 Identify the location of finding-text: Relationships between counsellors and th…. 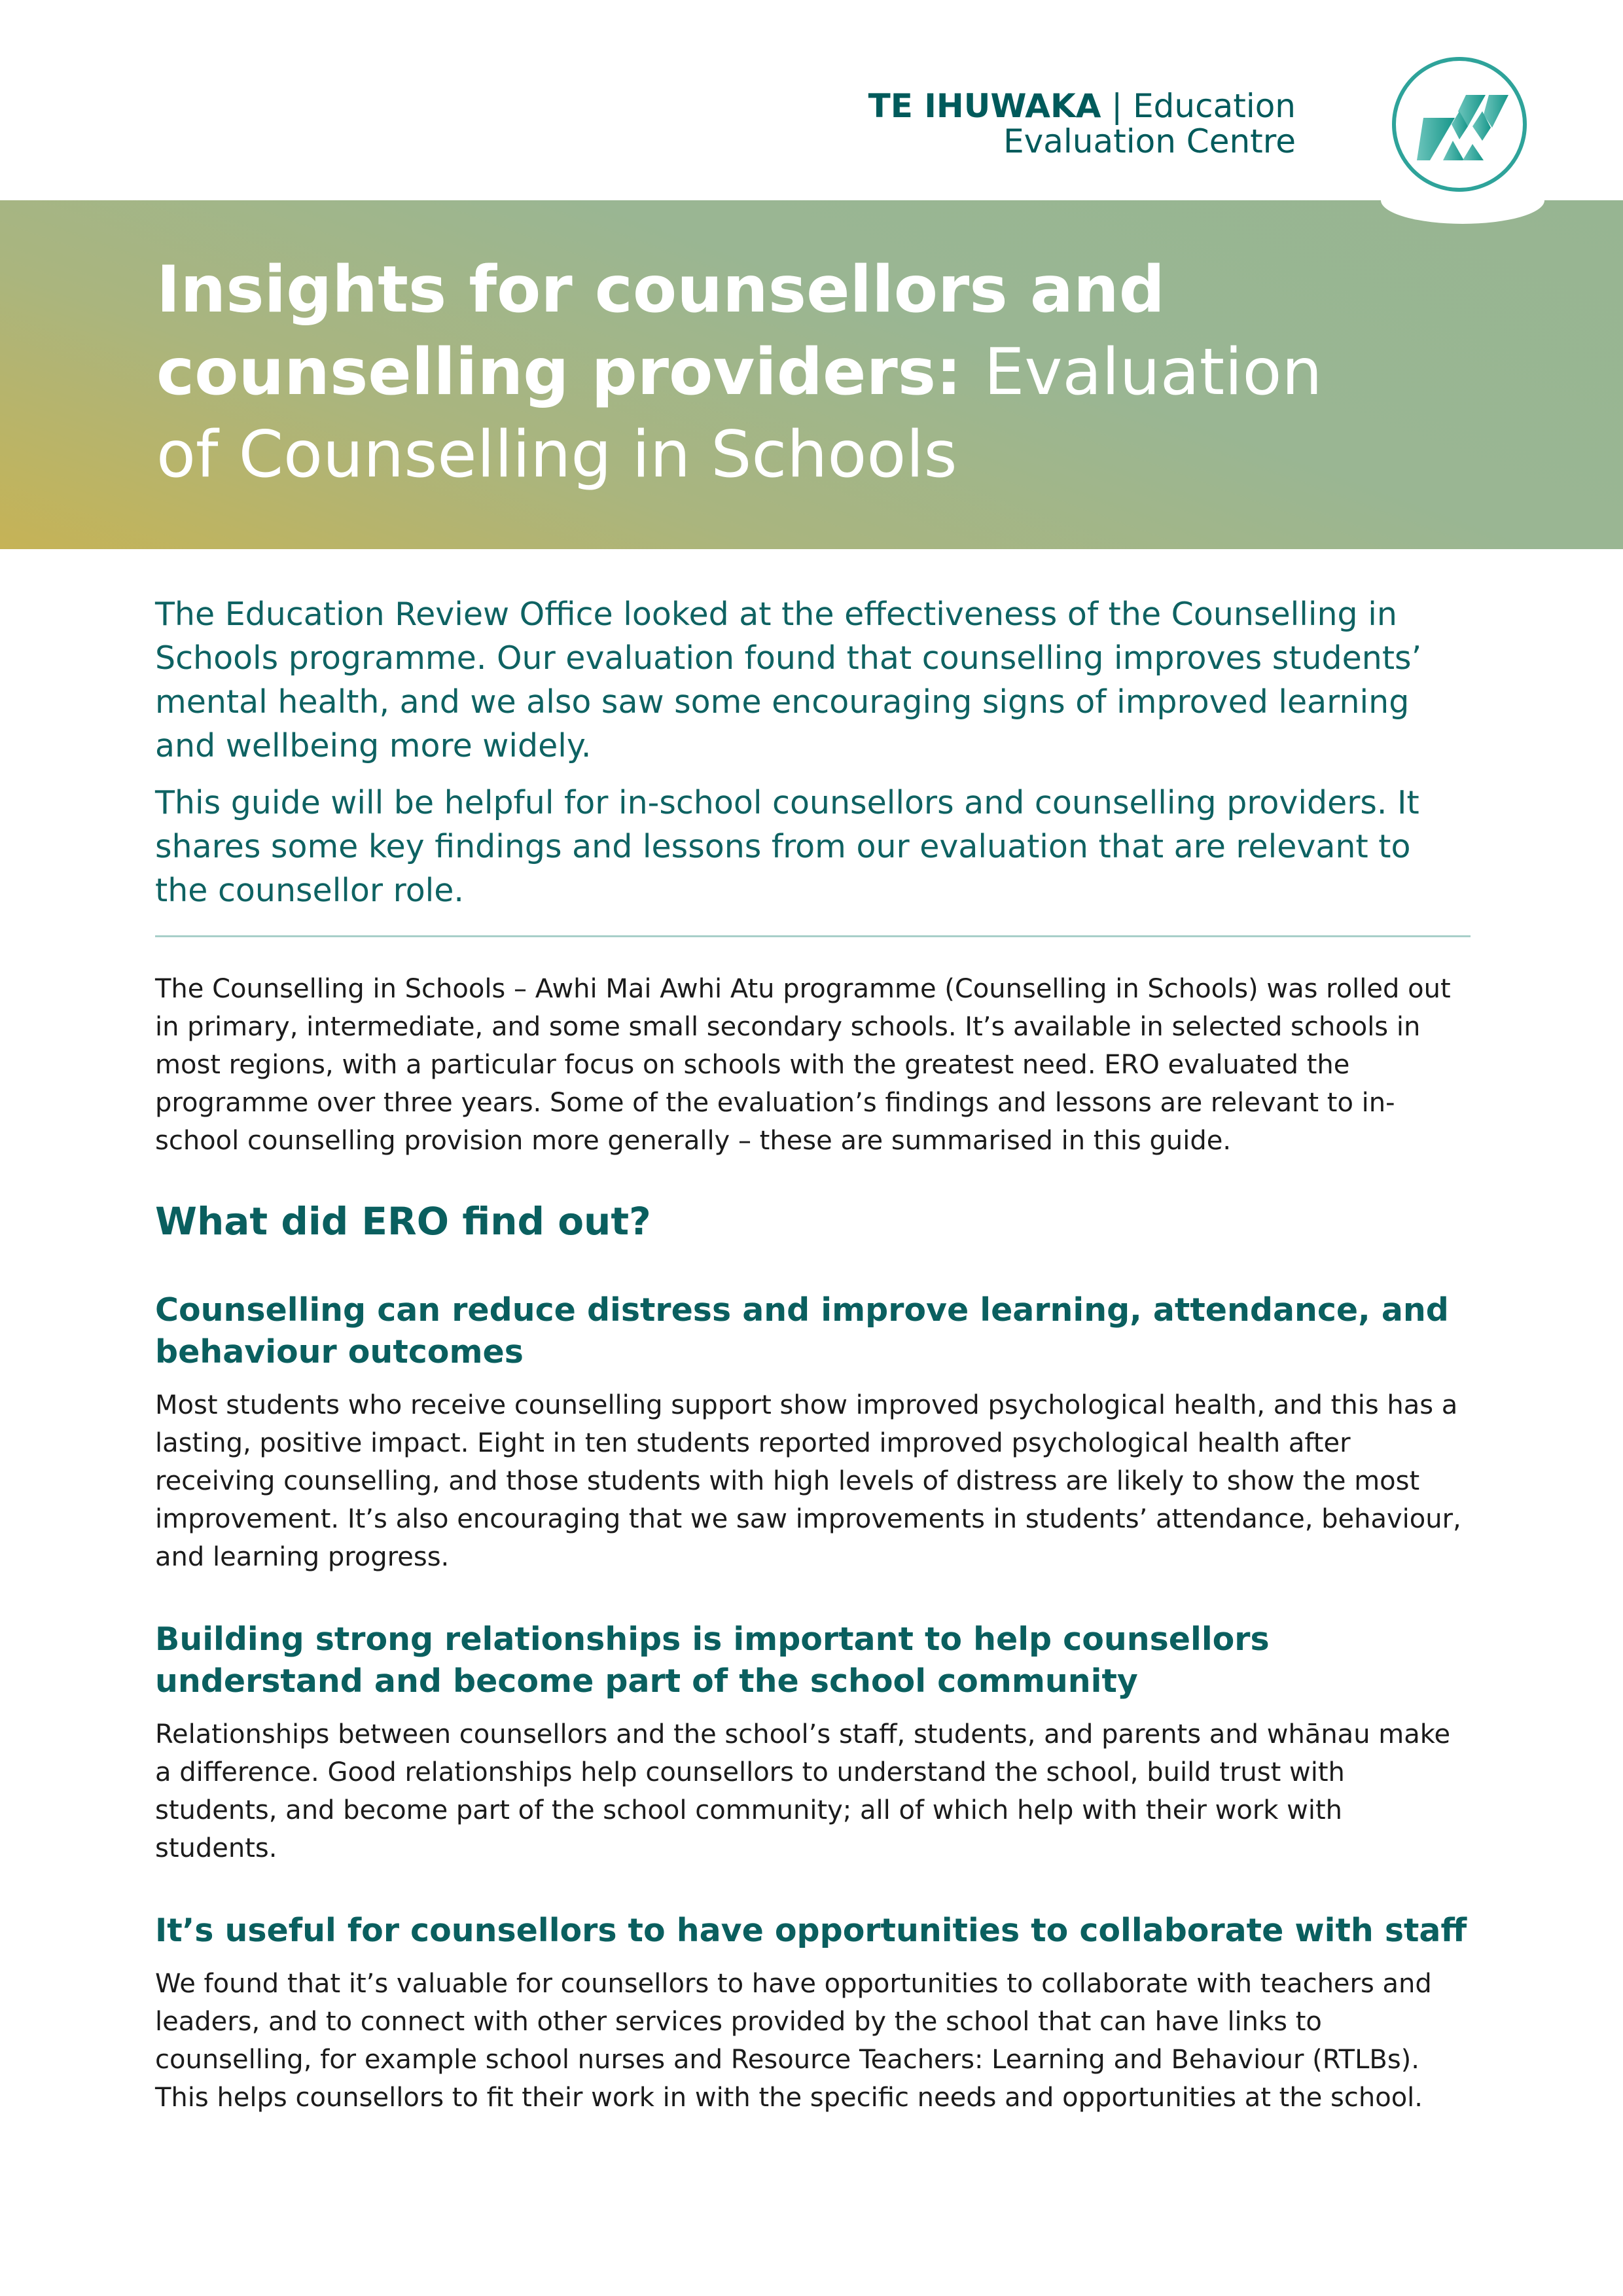
(803, 1791).